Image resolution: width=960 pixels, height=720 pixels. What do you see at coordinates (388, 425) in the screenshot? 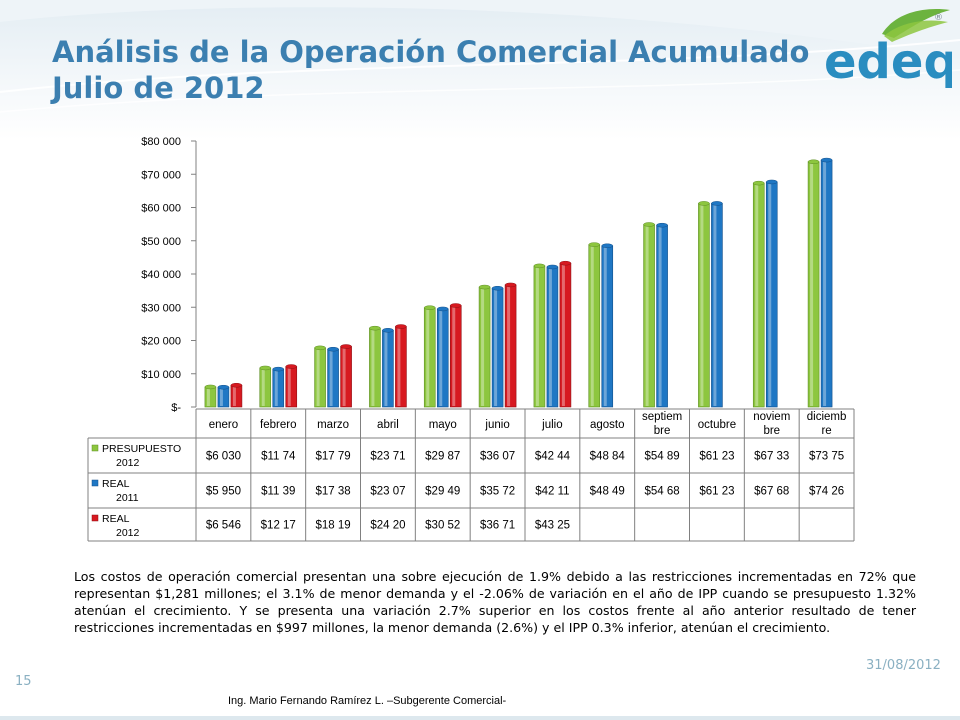
I see `category-label: abril` at bounding box center [388, 425].